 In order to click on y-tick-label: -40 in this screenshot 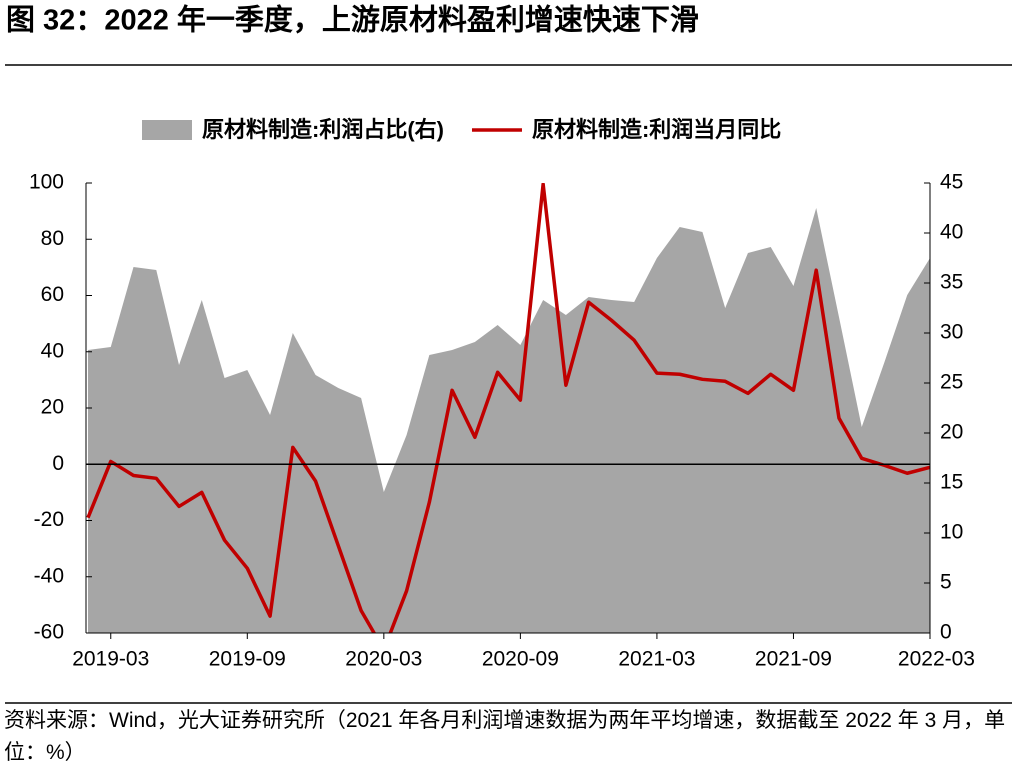, I will do `click(49, 575)`.